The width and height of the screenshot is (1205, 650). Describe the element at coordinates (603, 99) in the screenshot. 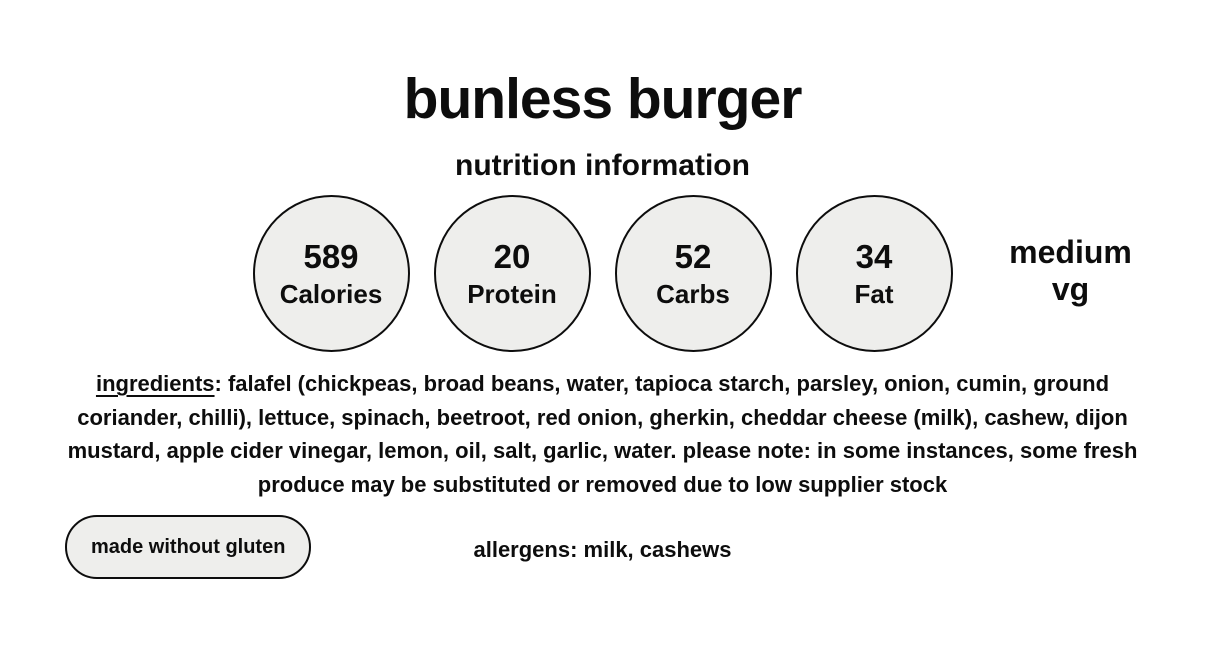

I see `page-title: bunless burger` at that location.